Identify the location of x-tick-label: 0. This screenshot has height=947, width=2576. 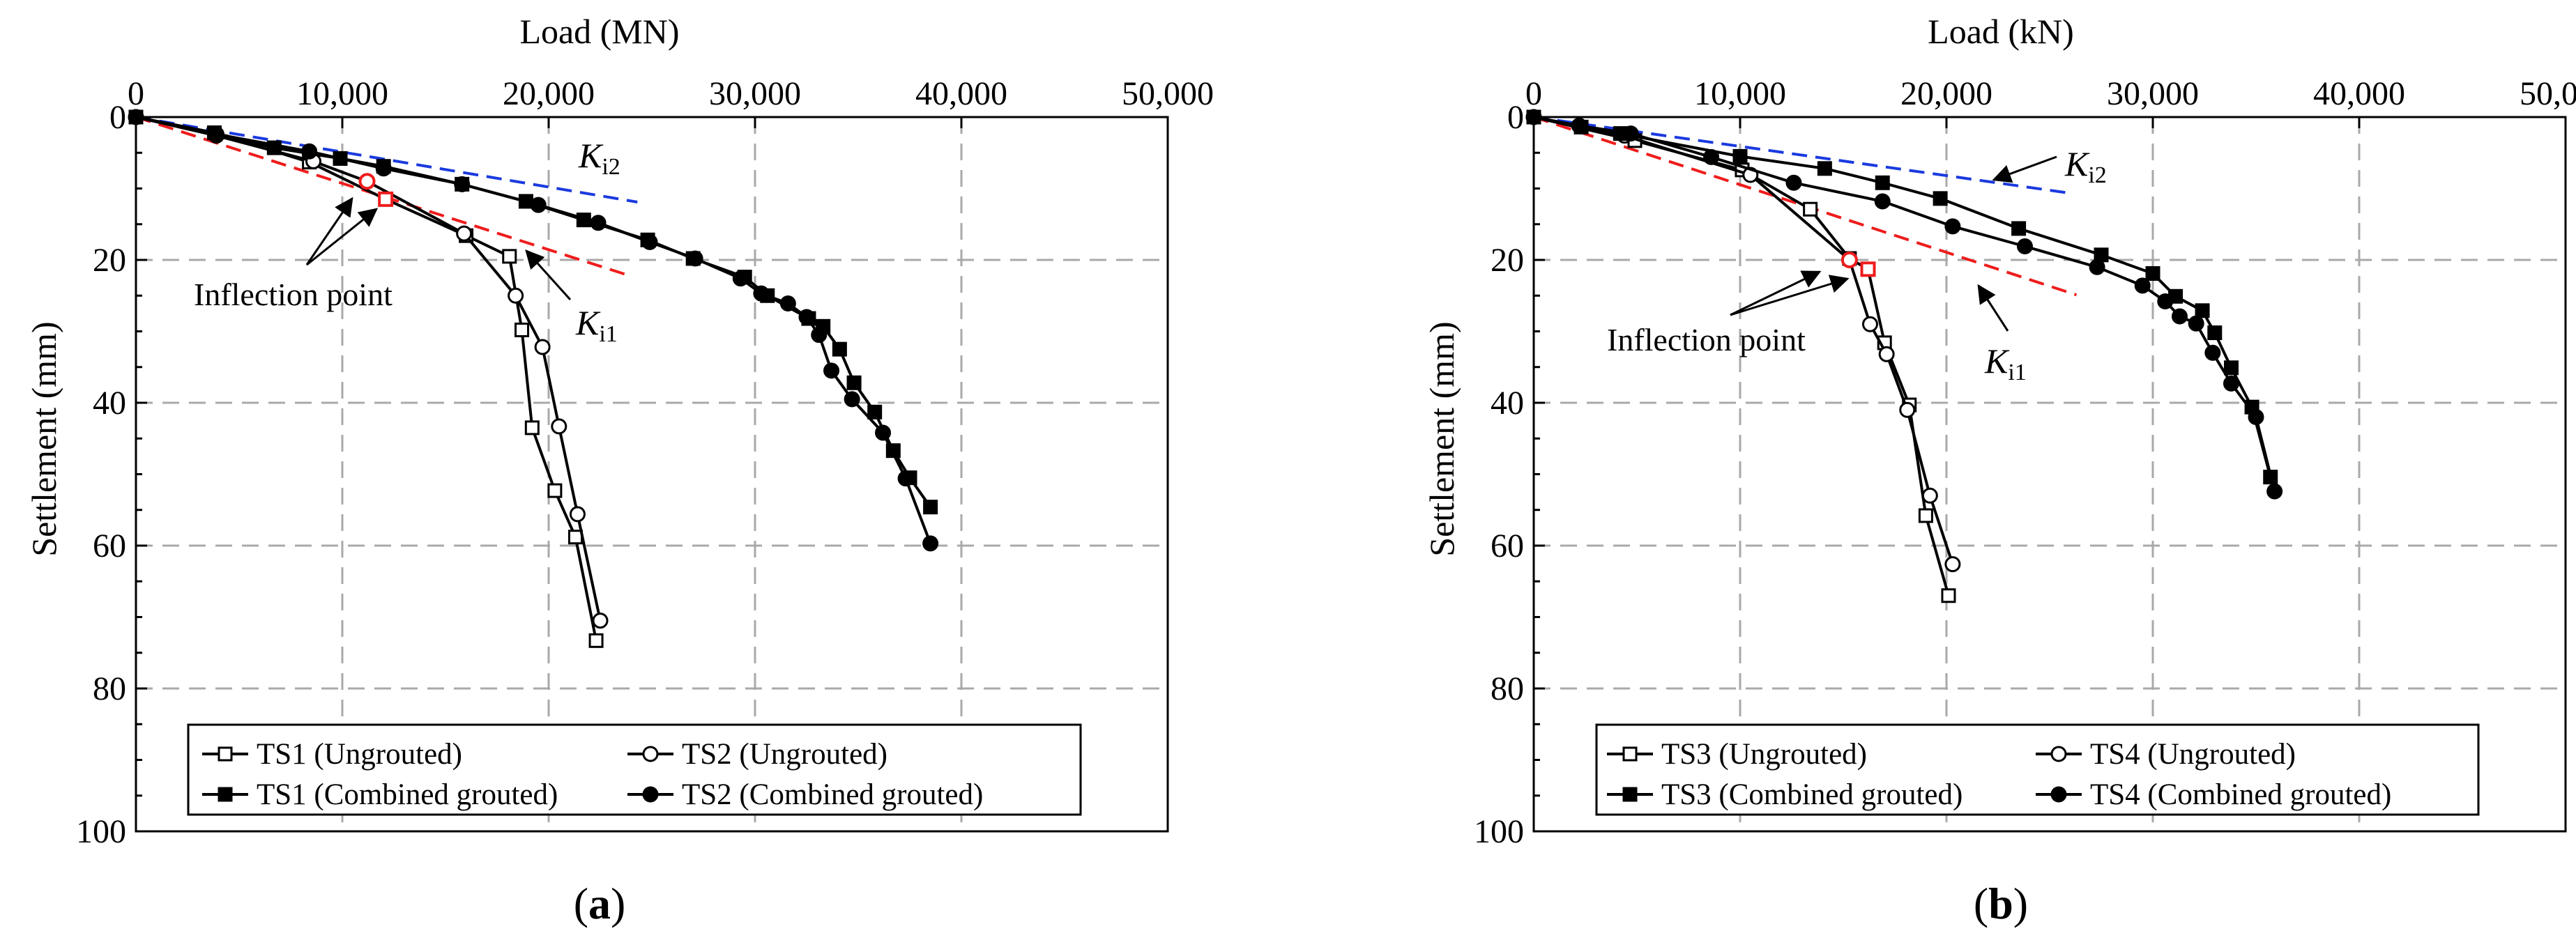
(136, 93).